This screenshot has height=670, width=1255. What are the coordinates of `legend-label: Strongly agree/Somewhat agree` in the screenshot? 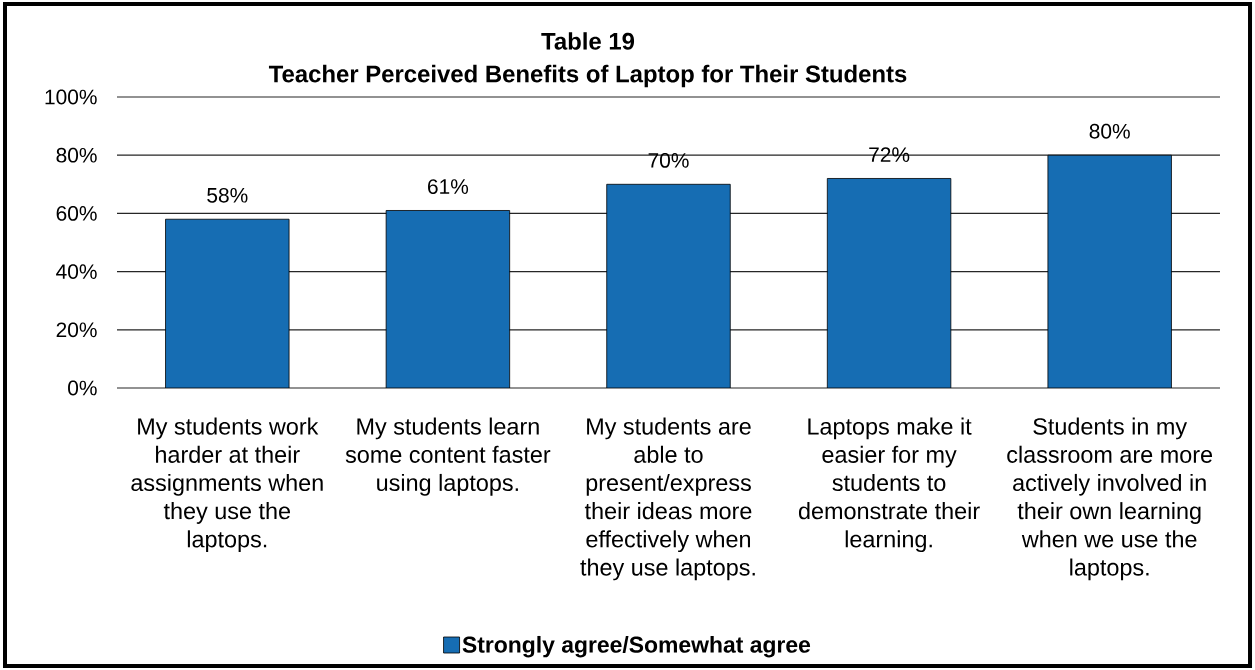 It's located at (636, 646).